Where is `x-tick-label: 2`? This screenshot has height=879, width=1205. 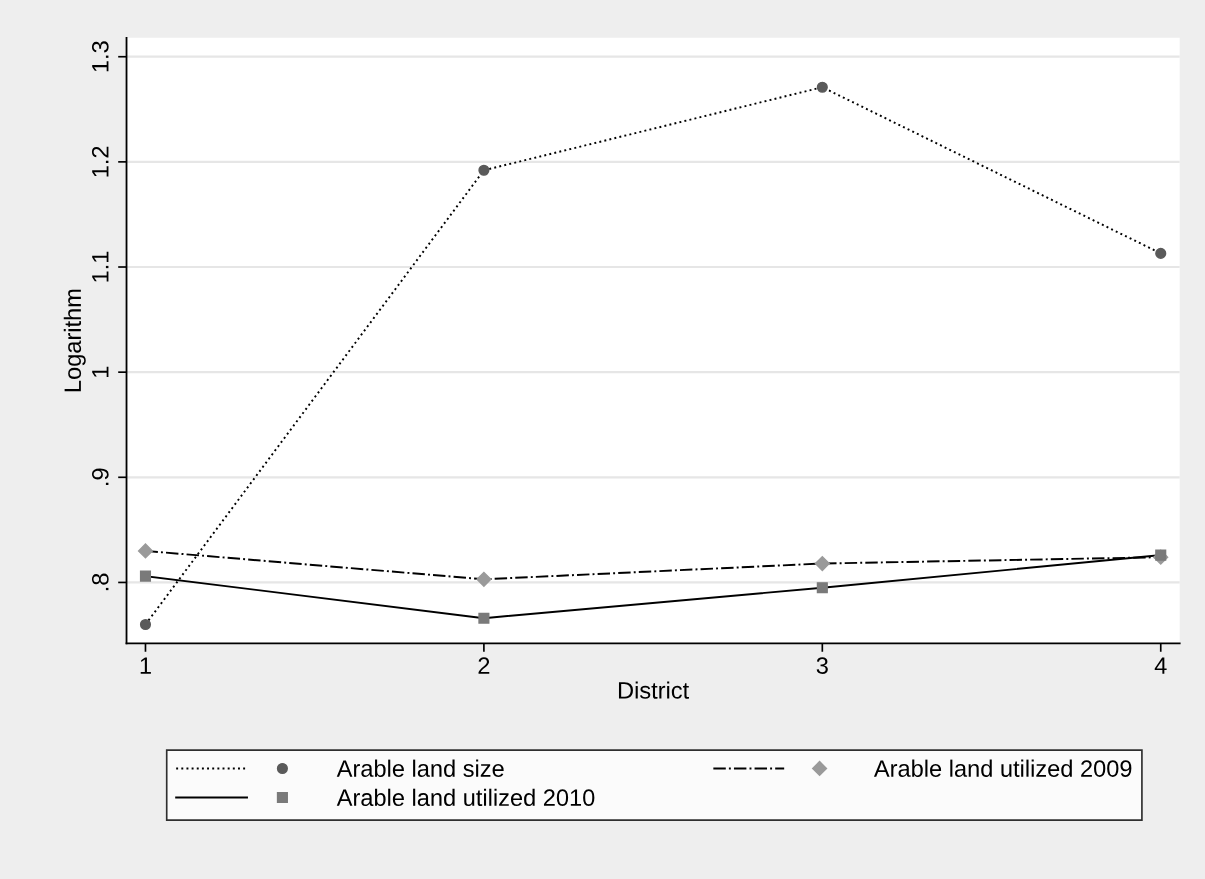
x-tick-label: 2 is located at coordinates (484, 665).